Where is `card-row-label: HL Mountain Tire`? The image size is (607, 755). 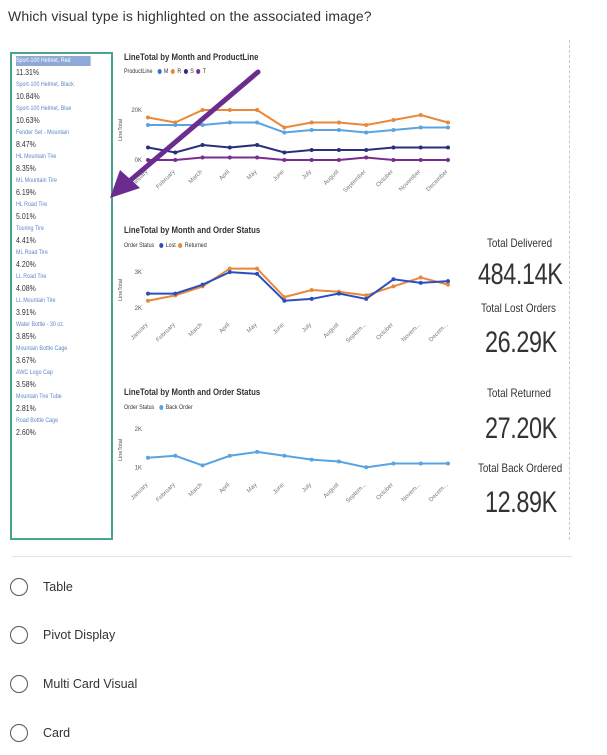 card-row-label: HL Mountain Tire is located at coordinates (36, 156).